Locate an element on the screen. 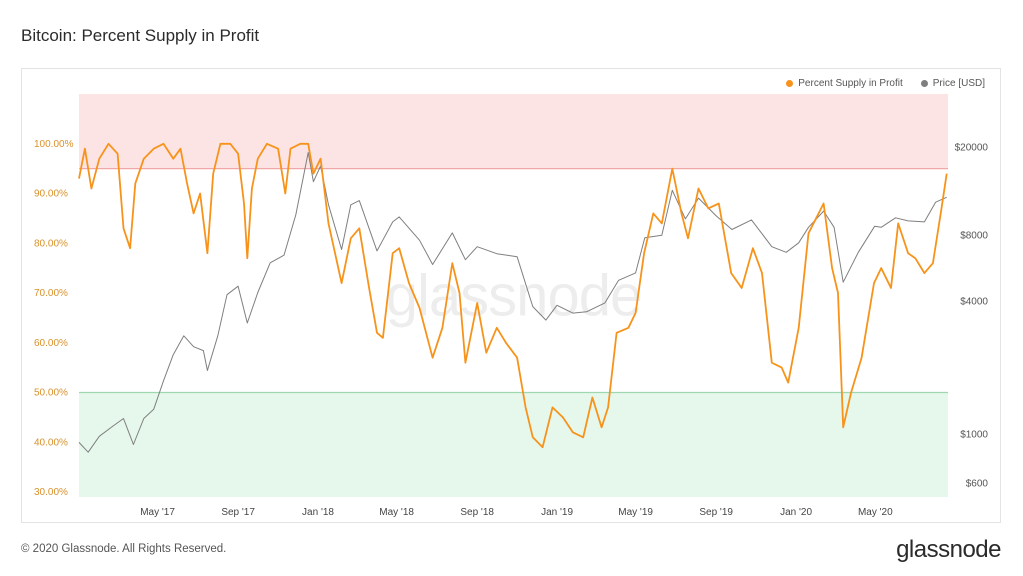 This screenshot has width=1023, height=576. legend-dot-profit is located at coordinates (790, 83).